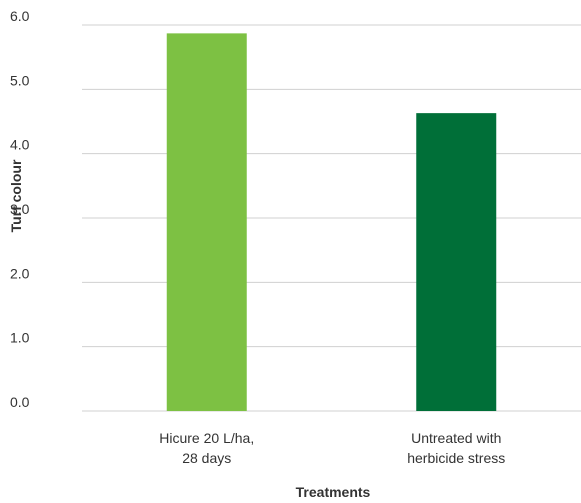 The image size is (581, 503). I want to click on y-axis-tick-labels: 0.0 1.0 2.0 3.0 4.0 5.0 6.0, so click(20, 209).